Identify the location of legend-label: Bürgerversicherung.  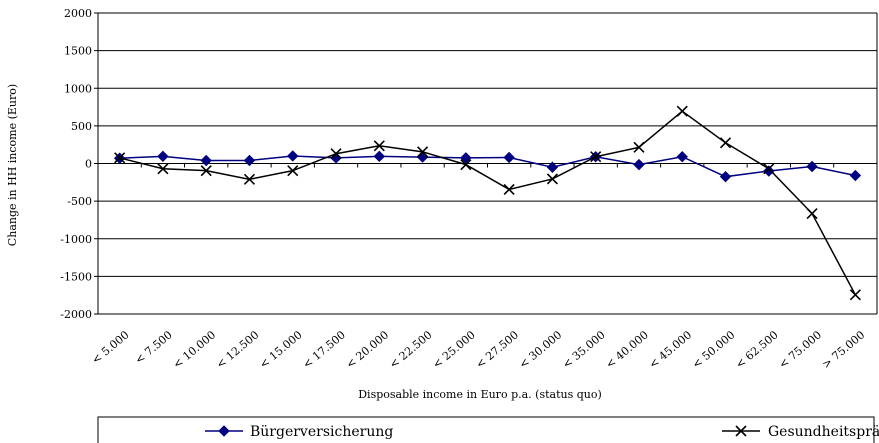
(321, 432).